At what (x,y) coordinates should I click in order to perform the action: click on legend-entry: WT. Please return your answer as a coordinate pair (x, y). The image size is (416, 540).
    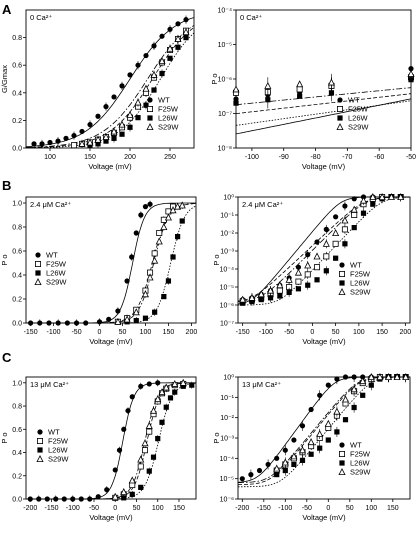
    Looking at the image, I should click on (354, 100).